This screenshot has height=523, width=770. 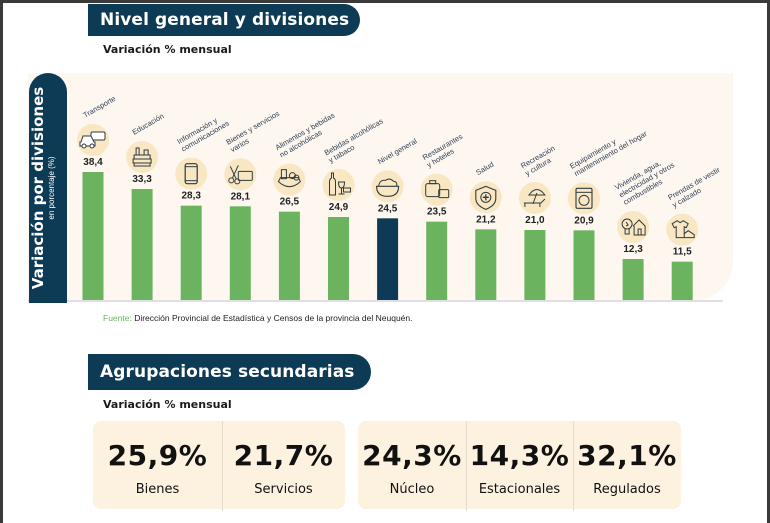 I want to click on section-subtitle-agrupaciones: Variación % mensual, so click(x=167, y=404).